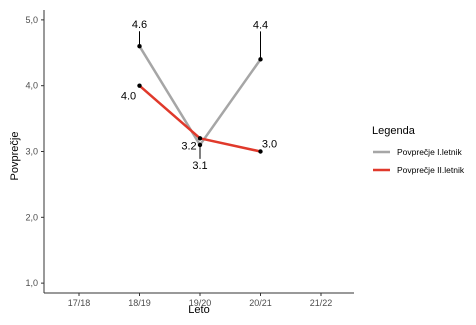 The width and height of the screenshot is (476, 325). What do you see at coordinates (419, 161) in the screenshot?
I see `legend-items: Povprečje I.letnik Povprečje II.letnik` at bounding box center [419, 161].